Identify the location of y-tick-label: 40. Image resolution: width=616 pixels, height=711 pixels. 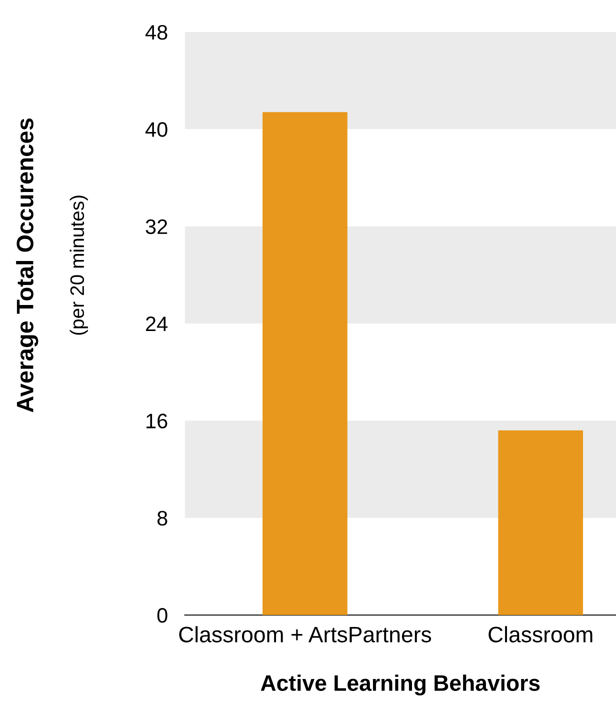
(156, 129).